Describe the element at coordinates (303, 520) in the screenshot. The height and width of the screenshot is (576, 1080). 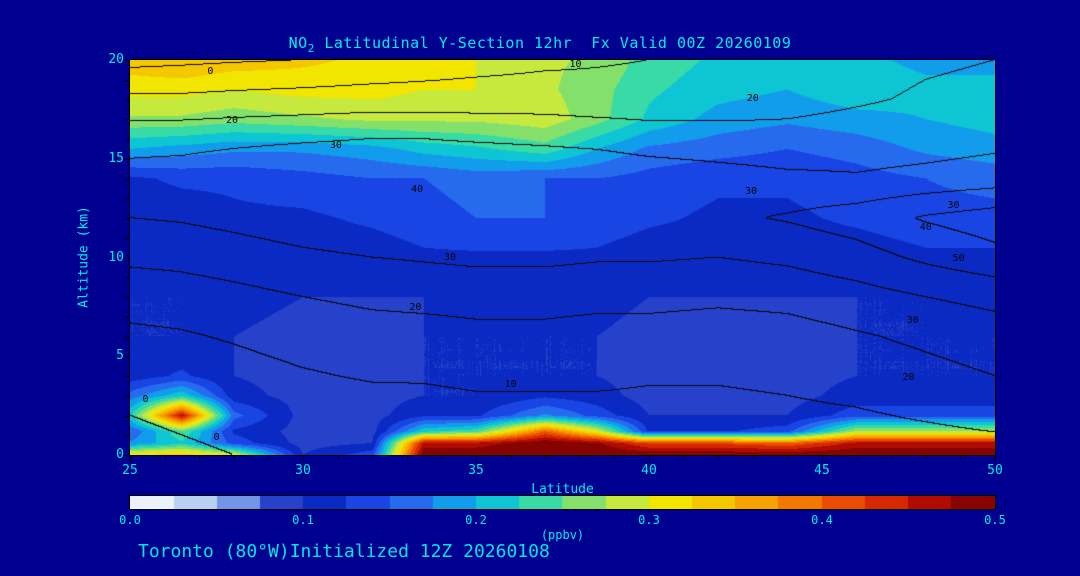
I see `colorbar-tick-label: 0.1` at that location.